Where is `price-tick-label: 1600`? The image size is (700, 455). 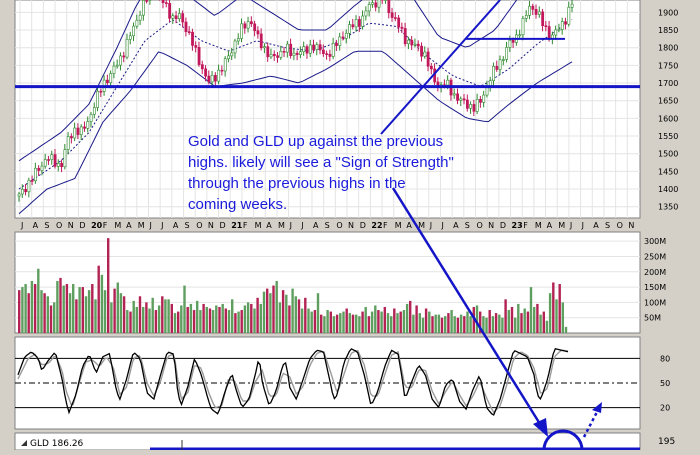
price-tick-label: 1600 is located at coordinates (668, 118).